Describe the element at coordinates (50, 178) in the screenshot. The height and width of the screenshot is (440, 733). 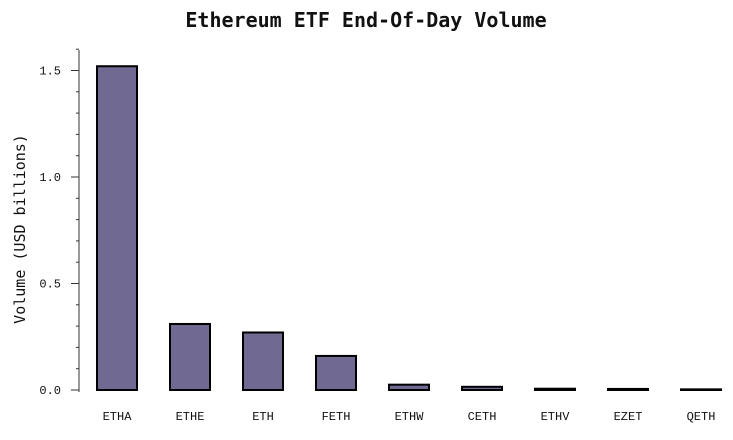
I see `y-tick-label: 1.0` at that location.